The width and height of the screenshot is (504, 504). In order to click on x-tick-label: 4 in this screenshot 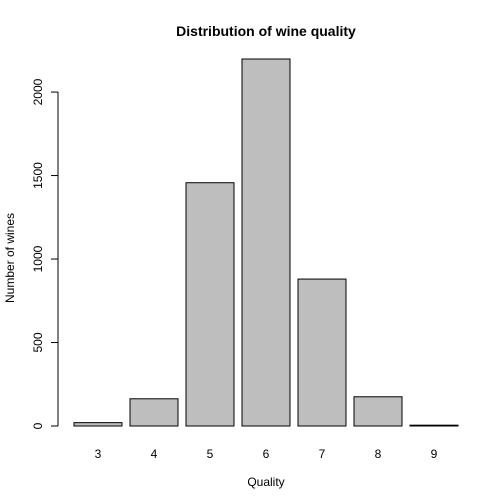, I will do `click(154, 454)`.